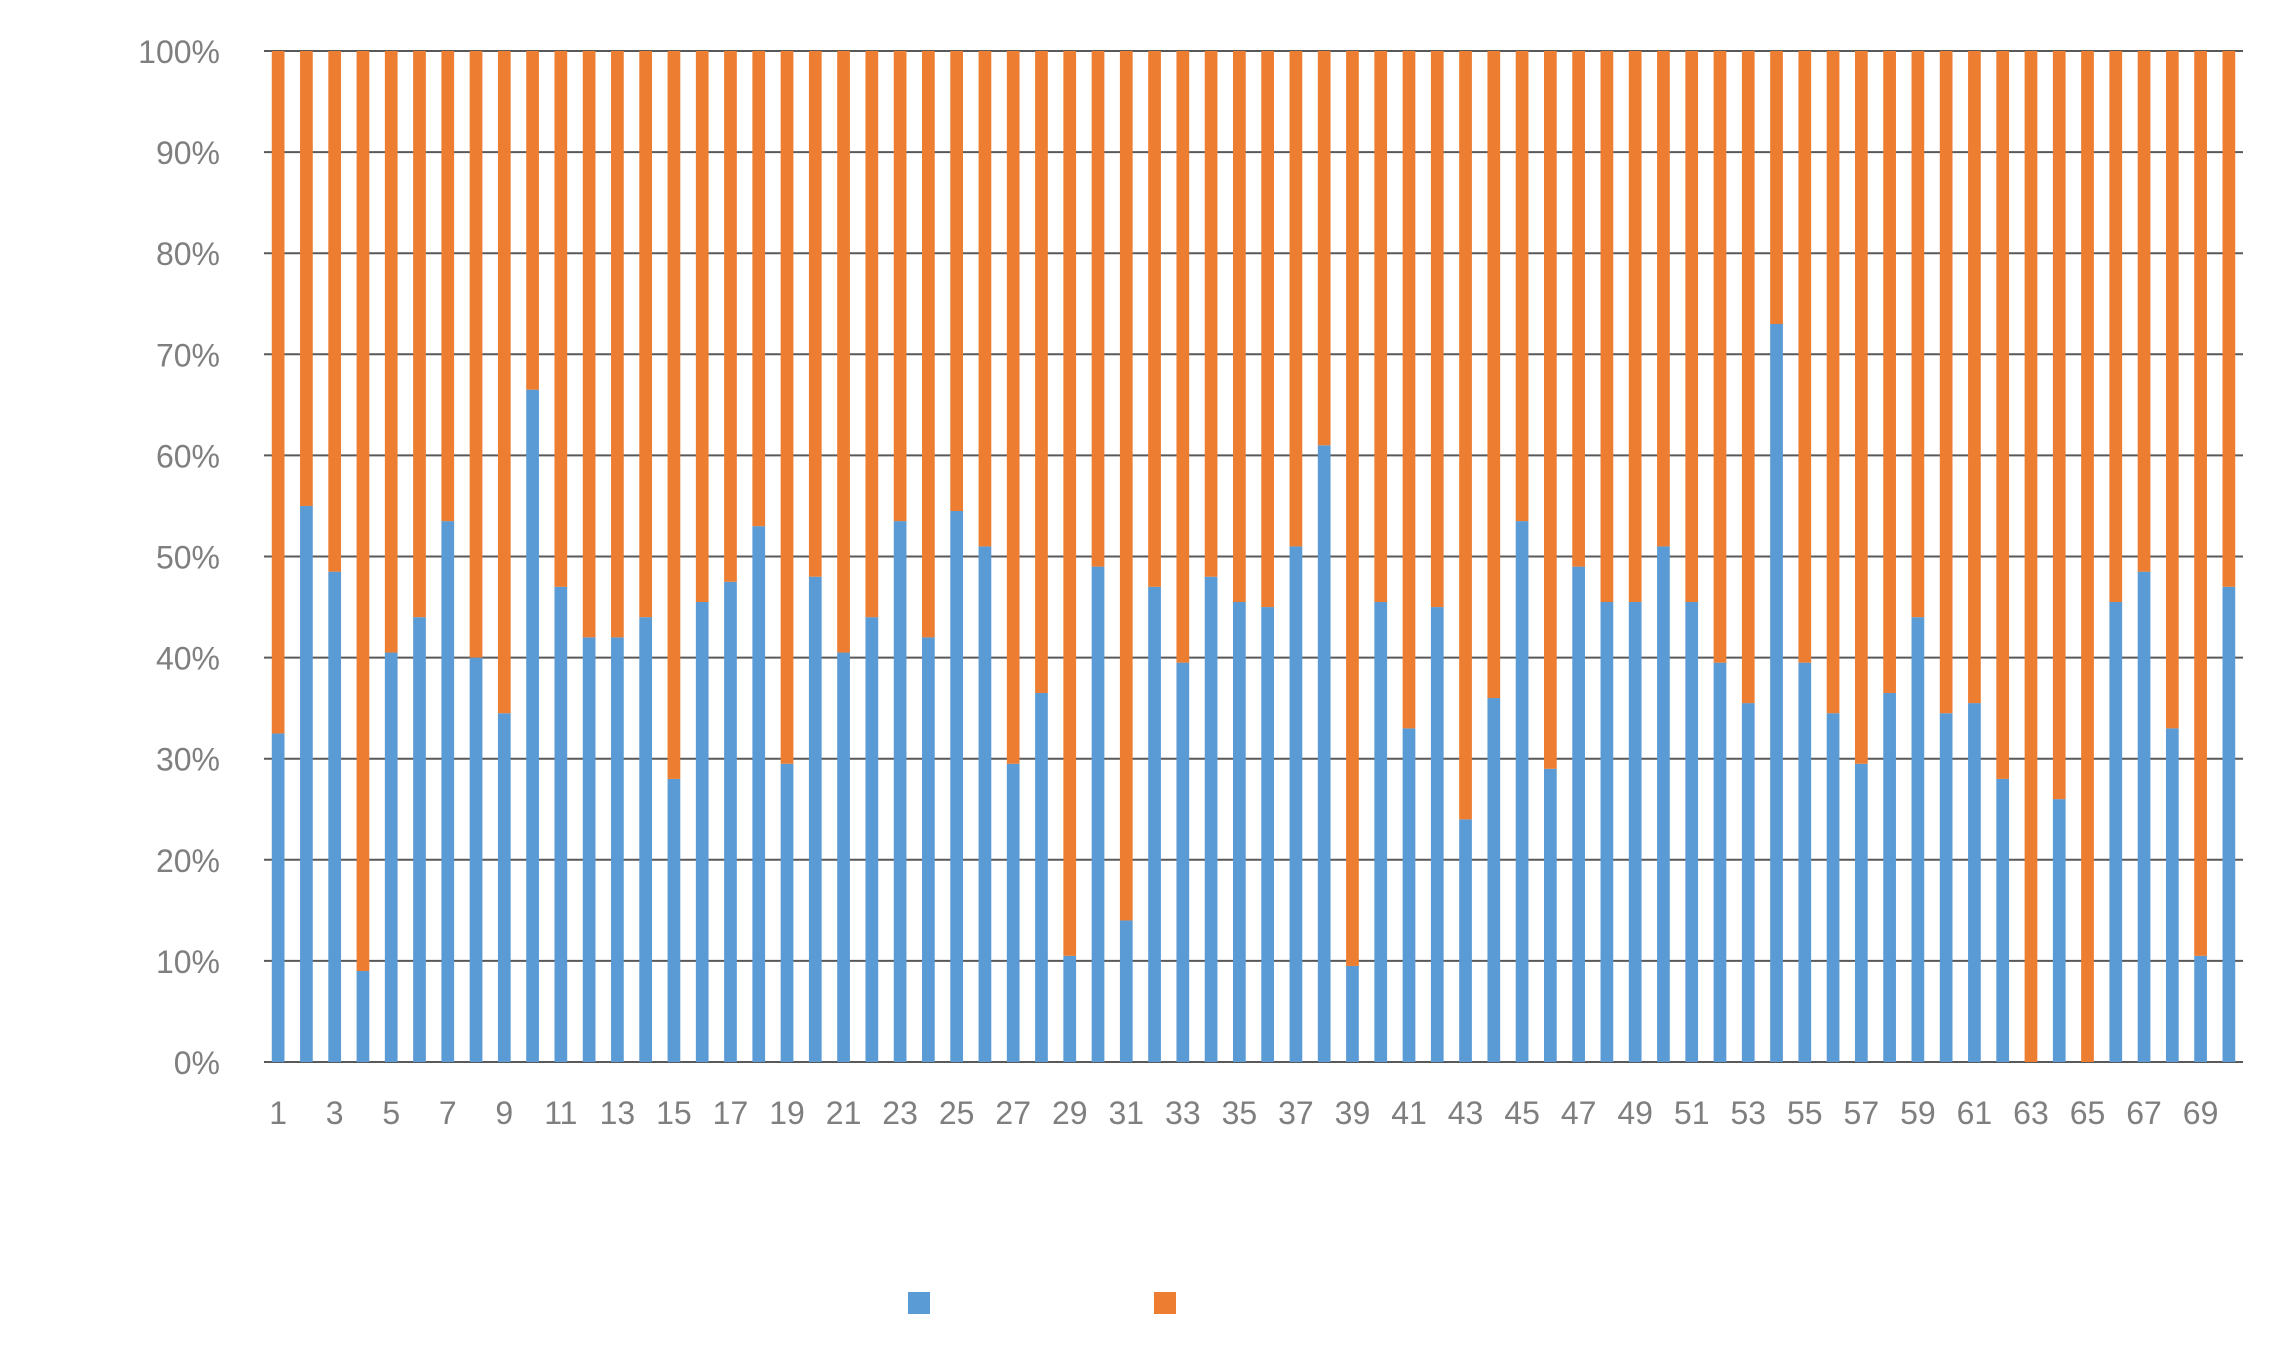  What do you see at coordinates (1353, 1113) in the screenshot?
I see `x-tick-label: 39` at bounding box center [1353, 1113].